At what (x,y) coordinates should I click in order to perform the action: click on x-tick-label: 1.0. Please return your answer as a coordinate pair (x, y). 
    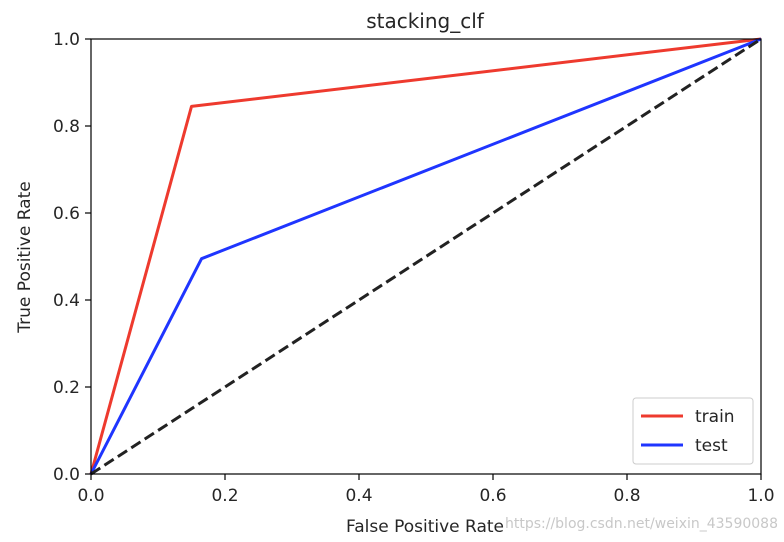
    Looking at the image, I should click on (760, 496).